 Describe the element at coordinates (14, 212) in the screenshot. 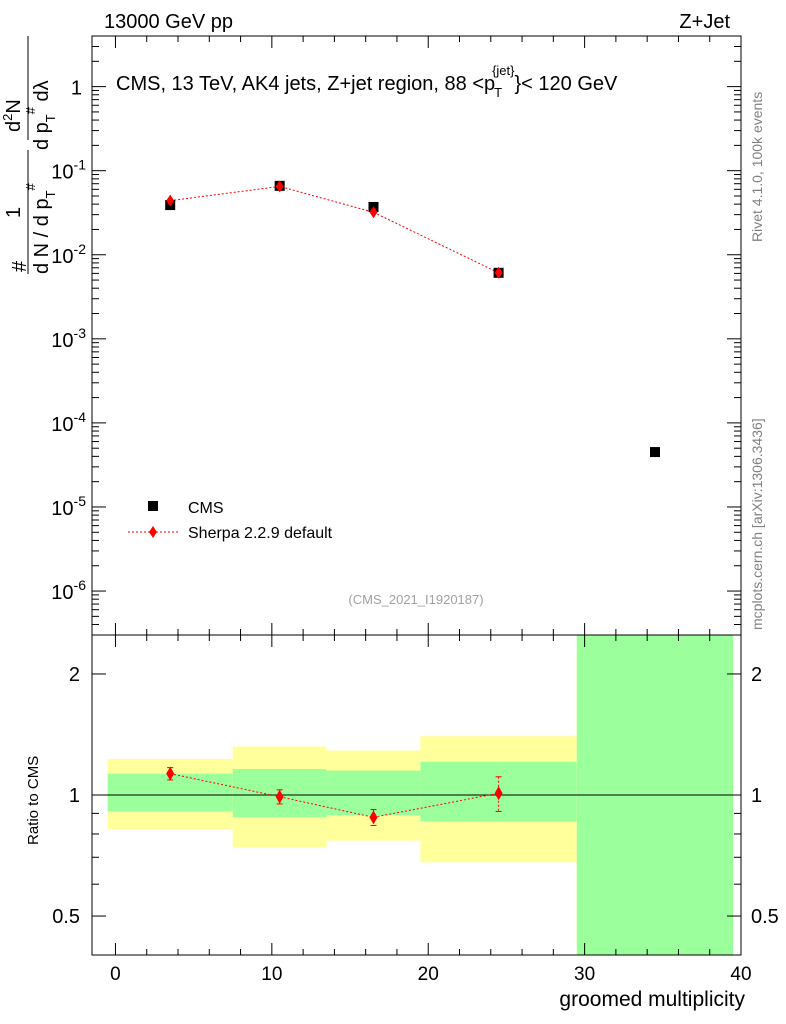

I see `ylabel-frac-top: 1` at that location.